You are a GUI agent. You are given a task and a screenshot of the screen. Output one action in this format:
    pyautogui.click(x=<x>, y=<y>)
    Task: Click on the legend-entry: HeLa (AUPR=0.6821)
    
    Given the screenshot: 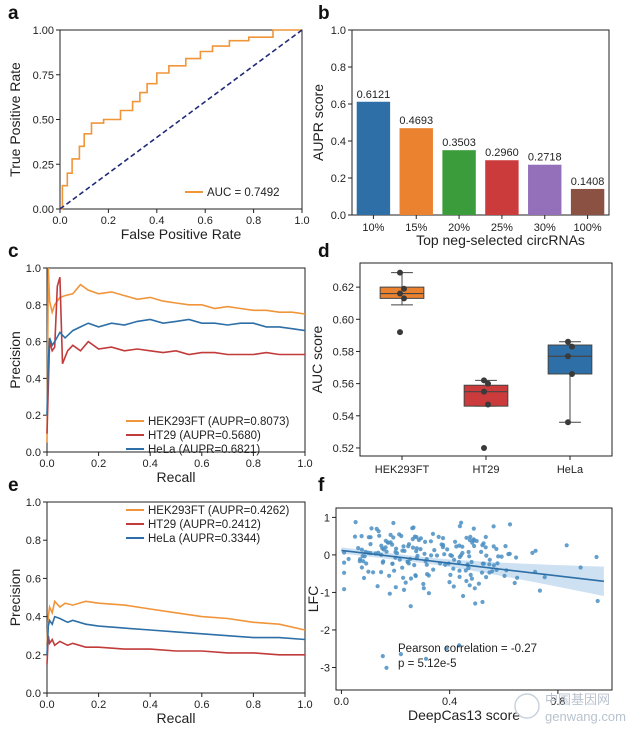 What is the action you would take?
    pyautogui.click(x=204, y=450)
    